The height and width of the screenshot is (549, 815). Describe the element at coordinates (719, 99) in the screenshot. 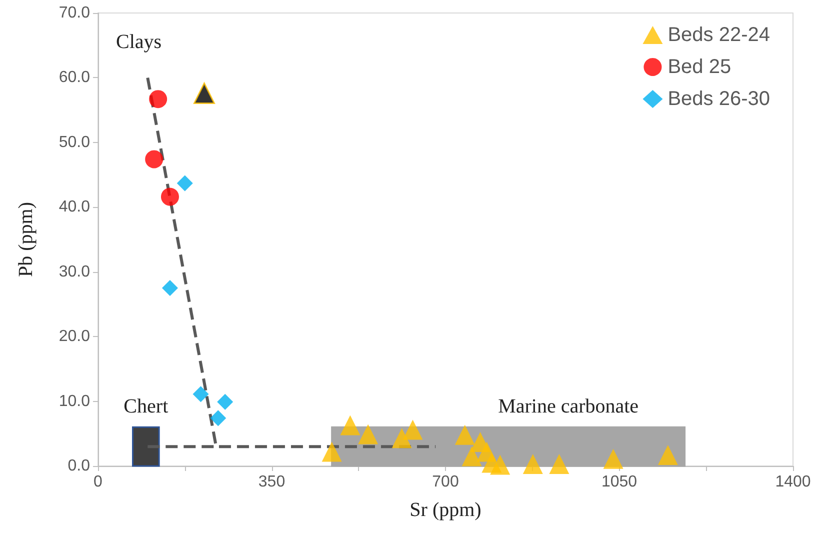

I see `legend-label: Beds 26-30` at that location.